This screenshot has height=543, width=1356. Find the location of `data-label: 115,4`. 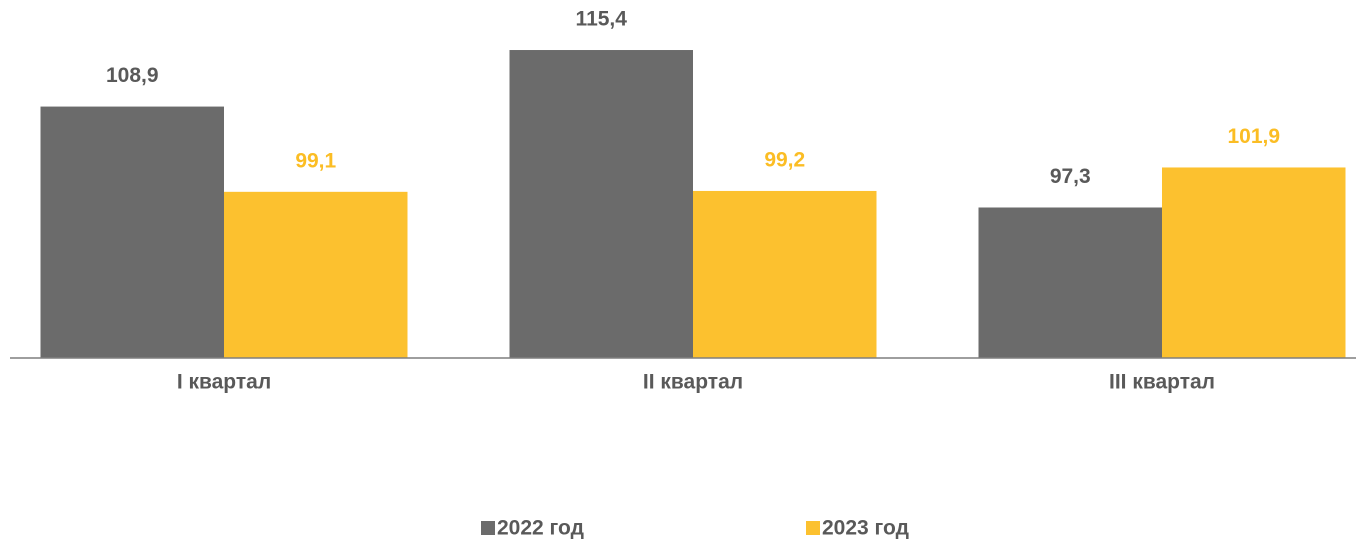

data-label: 115,4 is located at coordinates (602, 19).